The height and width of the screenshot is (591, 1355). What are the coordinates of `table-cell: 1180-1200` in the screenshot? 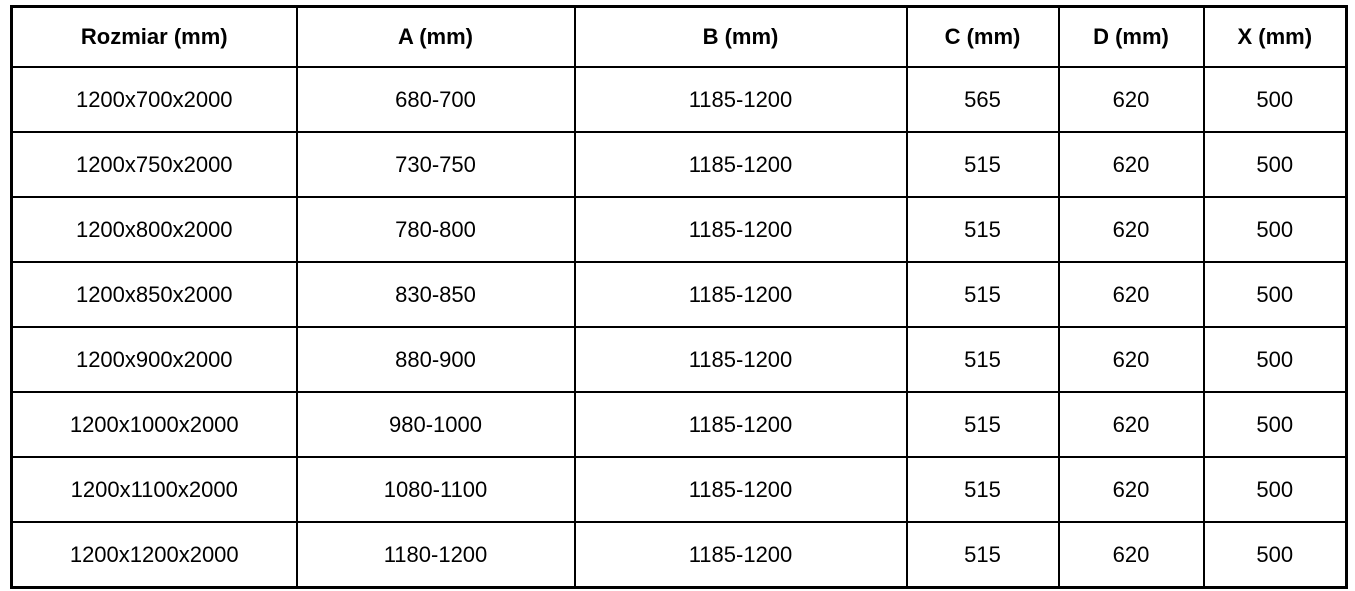 It's located at (435, 555).